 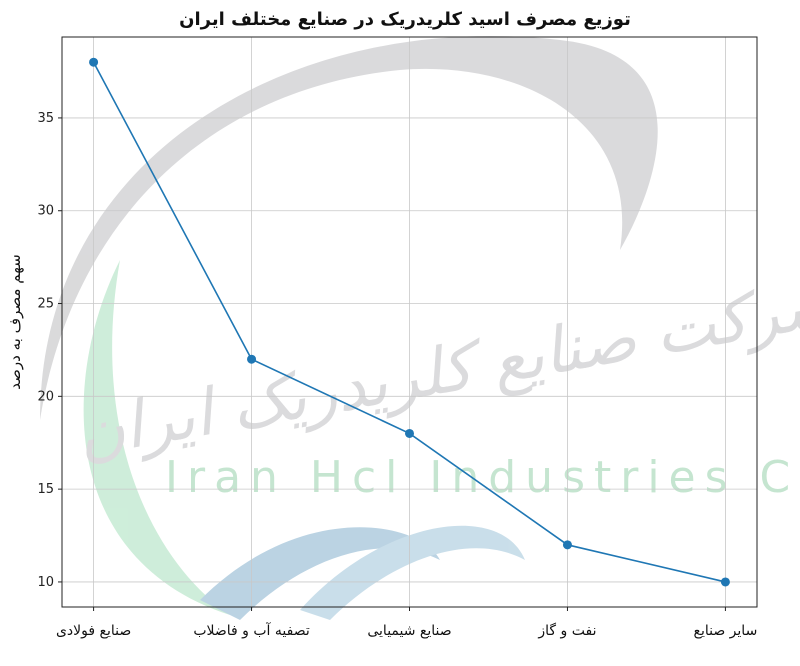 I want to click on x-tick-label: صنایع فولادی, so click(x=93, y=631).